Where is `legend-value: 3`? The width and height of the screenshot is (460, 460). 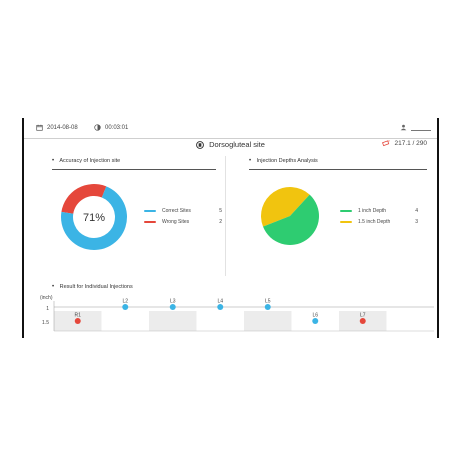 legend-value: 3 is located at coordinates (416, 221).